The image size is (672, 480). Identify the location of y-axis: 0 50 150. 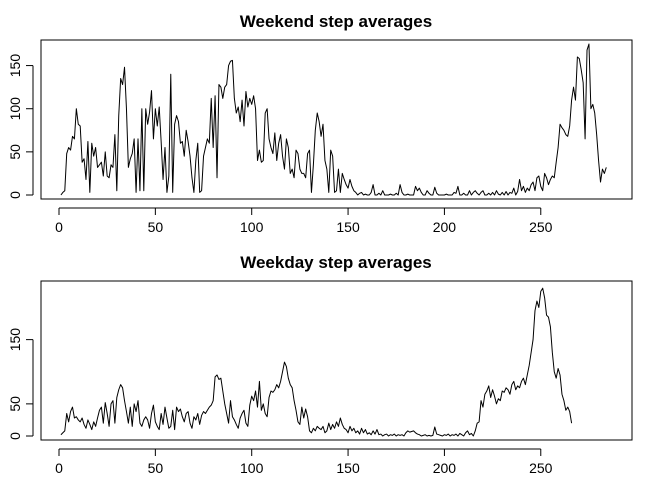
(20, 384).